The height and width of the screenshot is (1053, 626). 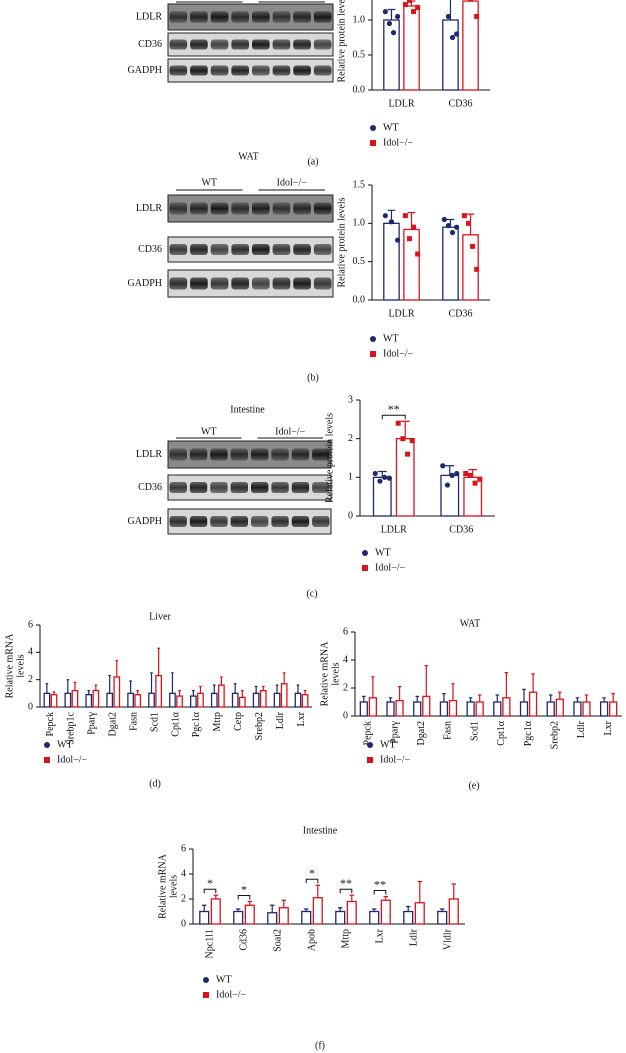 I want to click on group-label: WT, so click(x=209, y=0).